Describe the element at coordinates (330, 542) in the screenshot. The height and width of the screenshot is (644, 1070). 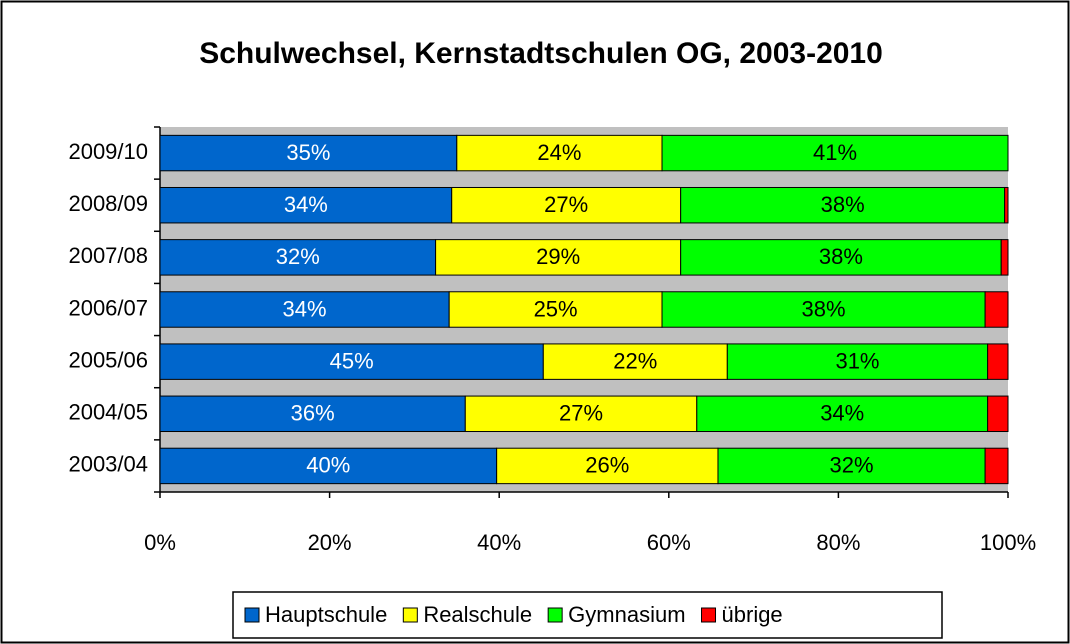
I see `x-tick-label: 20%` at that location.